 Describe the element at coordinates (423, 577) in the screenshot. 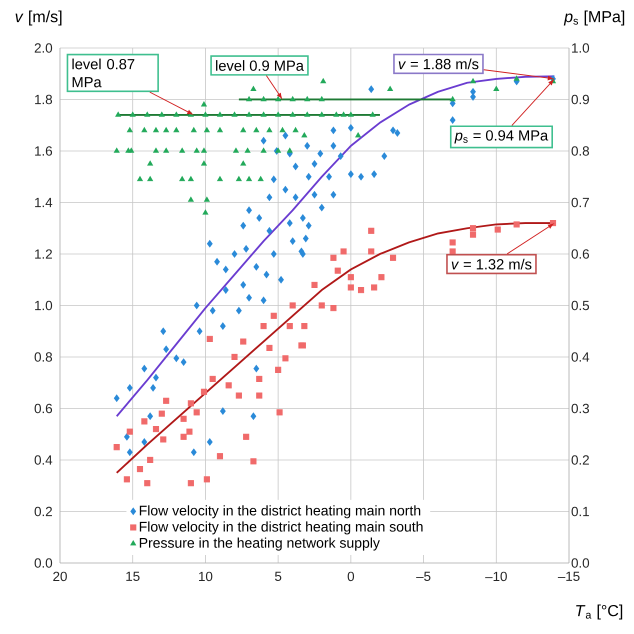

I see `x-tick-label: –5` at that location.